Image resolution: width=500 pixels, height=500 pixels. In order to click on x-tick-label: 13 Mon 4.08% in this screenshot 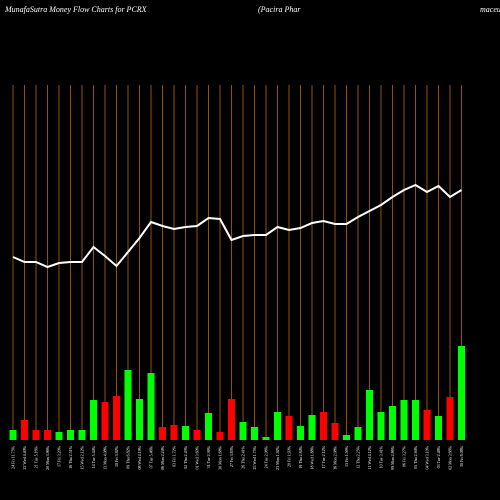, I will do `click(105, 457)`.